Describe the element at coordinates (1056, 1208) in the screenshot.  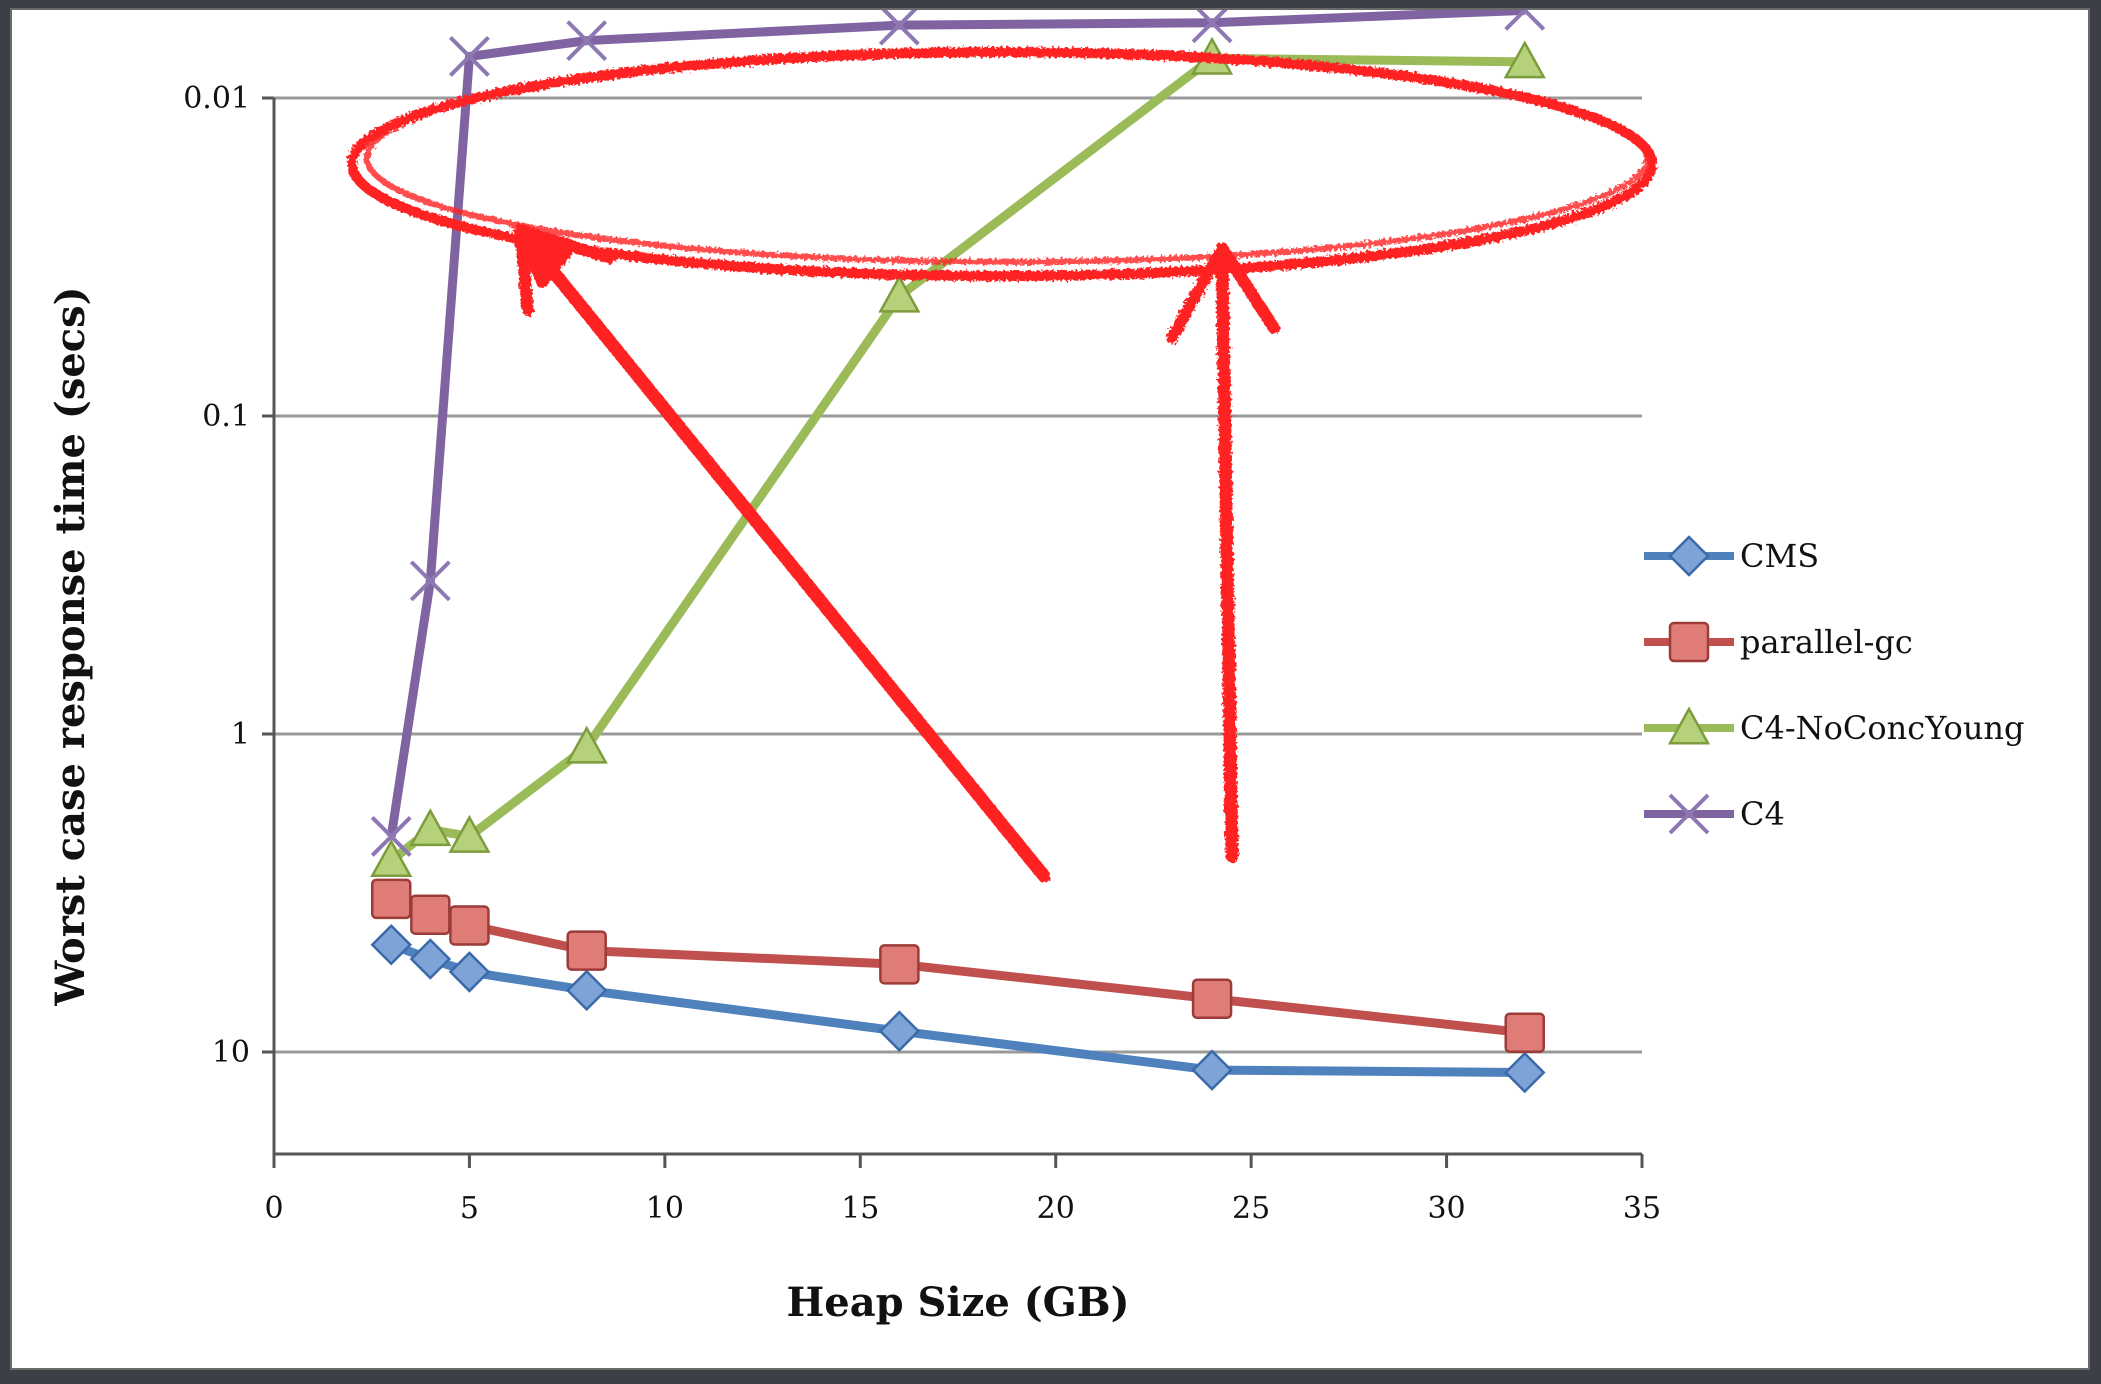
I see `x-tick-label: 20` at that location.